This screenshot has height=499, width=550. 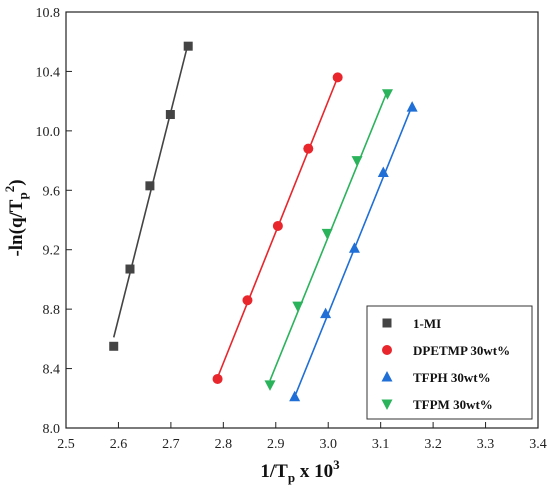 I want to click on y-tick-label: 9.6, so click(x=52, y=191).